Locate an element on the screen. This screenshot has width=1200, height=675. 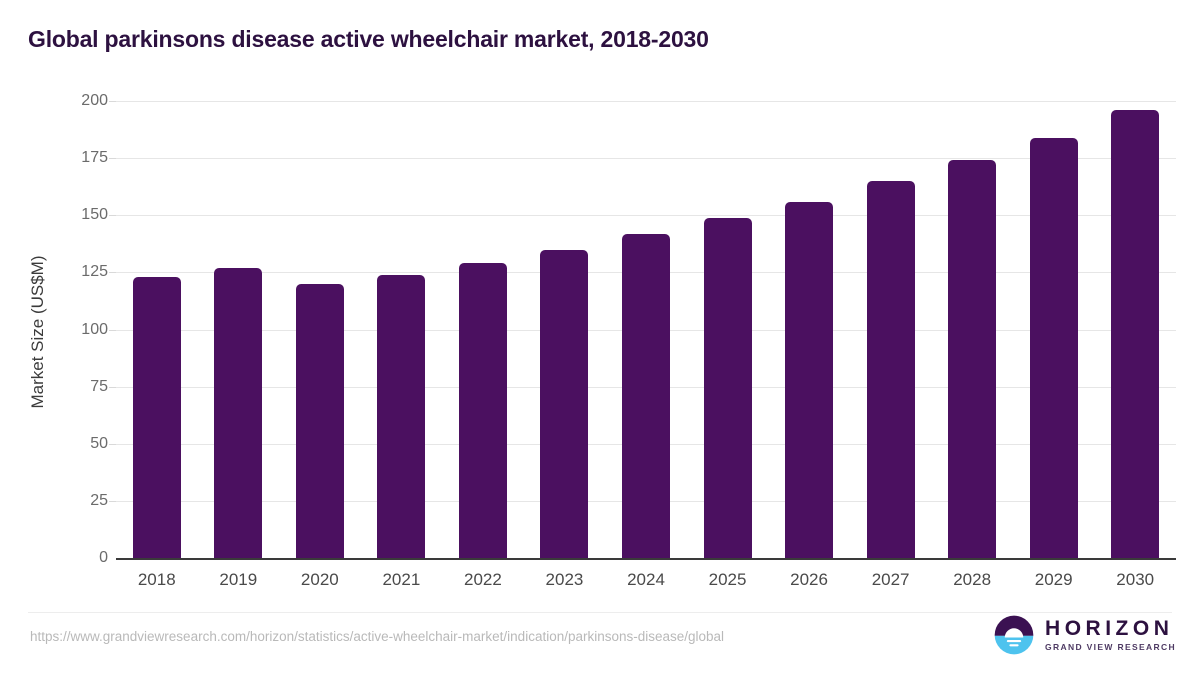
x-axis-tick-label: 2021 is located at coordinates (401, 579).